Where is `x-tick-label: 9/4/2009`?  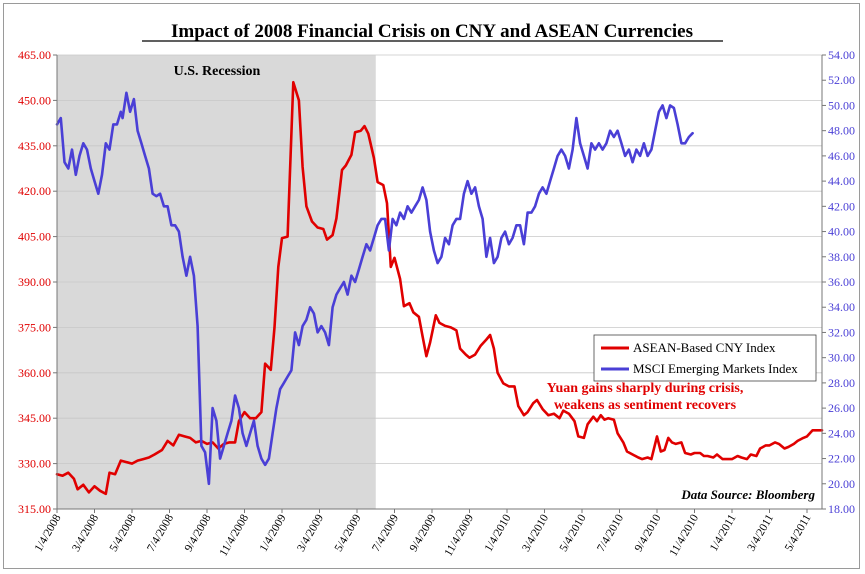
x-tick-label: 9/4/2009 is located at coordinates (423, 533).